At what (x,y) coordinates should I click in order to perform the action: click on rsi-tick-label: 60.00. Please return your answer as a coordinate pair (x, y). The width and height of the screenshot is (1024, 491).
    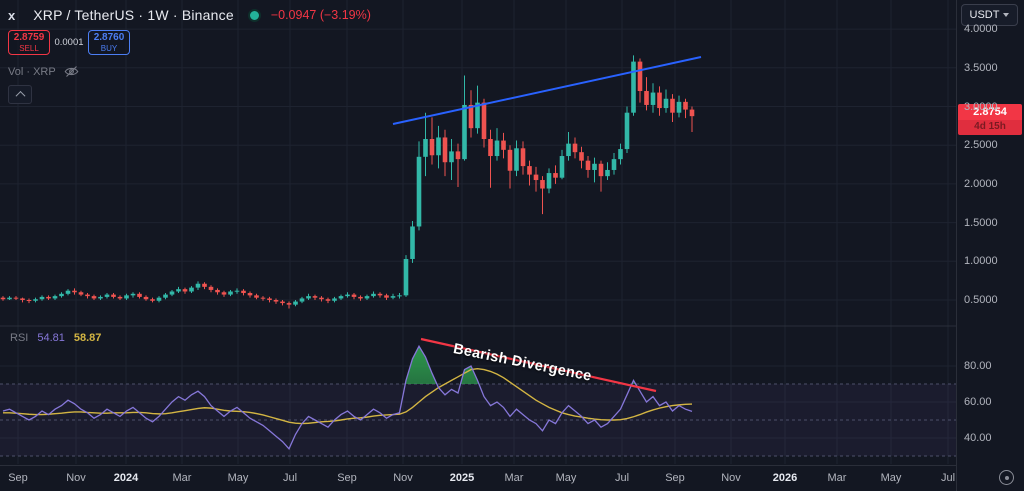
    Looking at the image, I should click on (978, 402).